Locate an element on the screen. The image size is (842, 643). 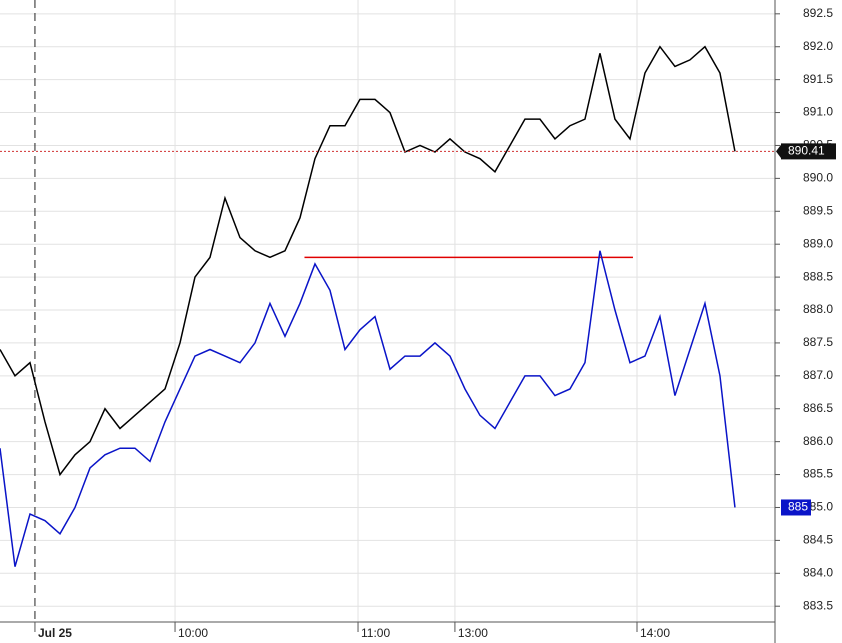
x-tick-label: 13:00 is located at coordinates (473, 633).